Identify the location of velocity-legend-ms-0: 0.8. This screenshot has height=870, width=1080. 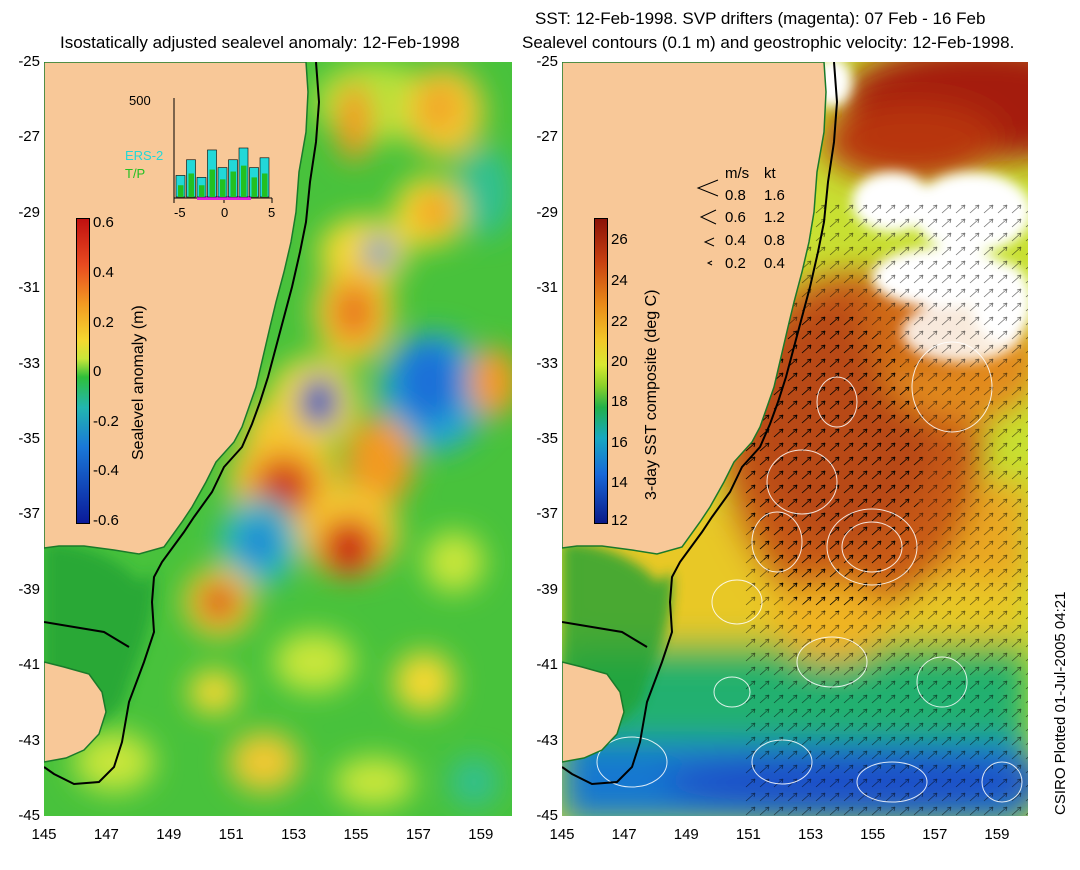
(735, 195).